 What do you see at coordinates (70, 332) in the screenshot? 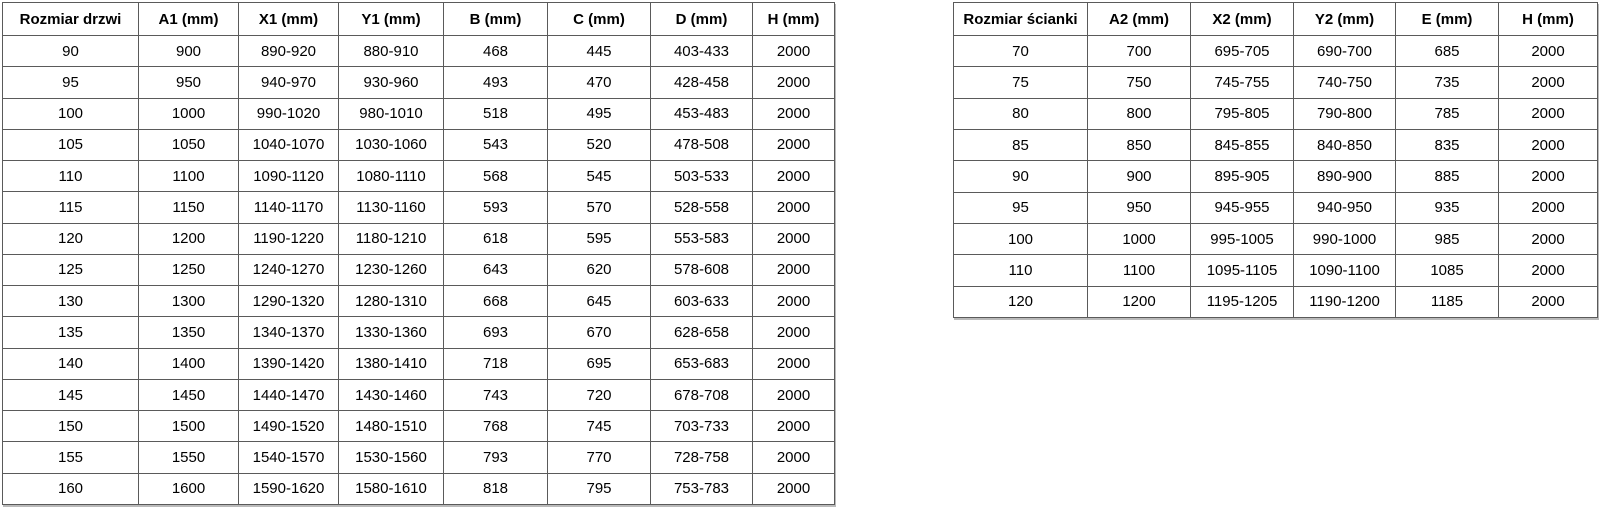
I see `table-cell: 135` at bounding box center [70, 332].